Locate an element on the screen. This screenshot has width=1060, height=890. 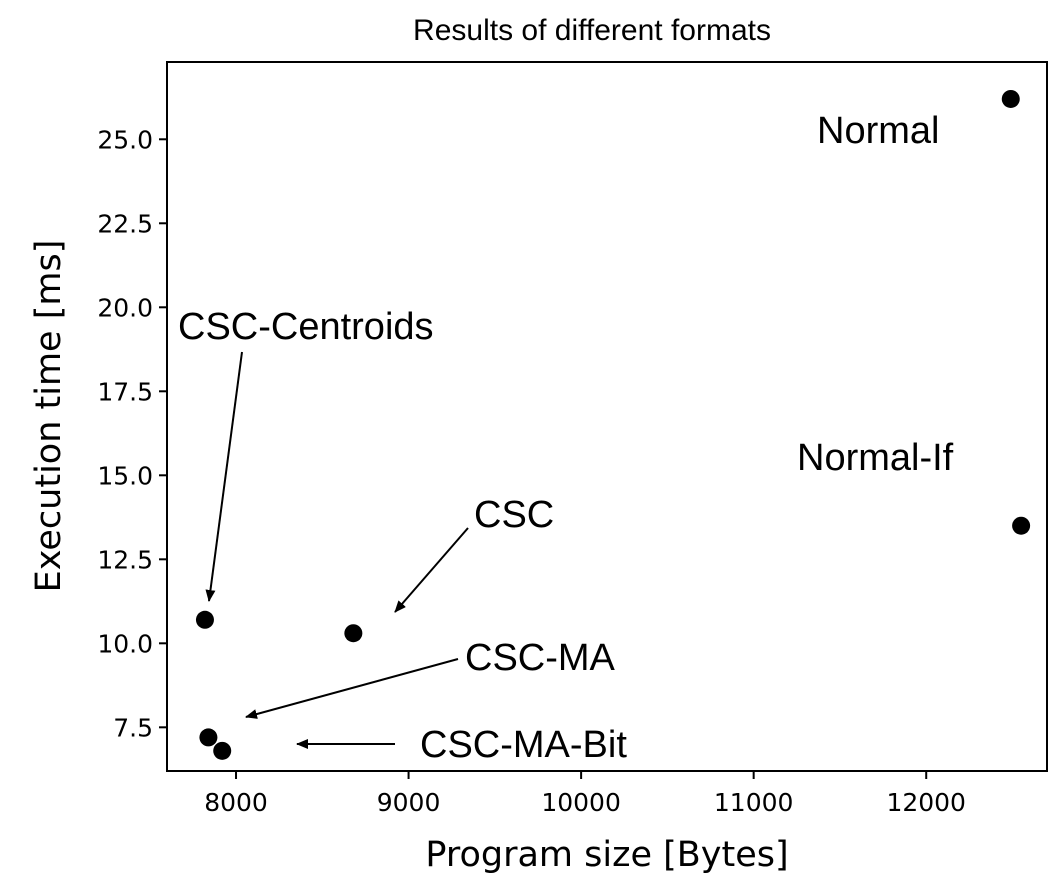
y-tick-label: 7.5 is located at coordinates (133, 727).